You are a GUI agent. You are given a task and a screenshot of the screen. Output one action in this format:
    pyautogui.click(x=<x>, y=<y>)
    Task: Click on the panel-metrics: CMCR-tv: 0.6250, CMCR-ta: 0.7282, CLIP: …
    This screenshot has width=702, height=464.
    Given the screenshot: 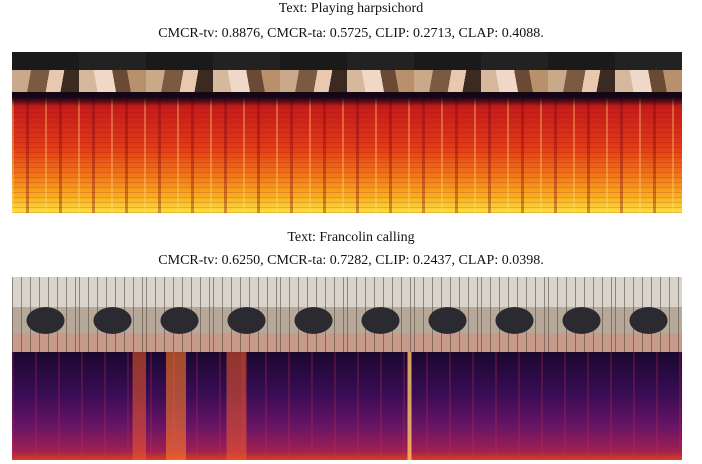 What is the action you would take?
    pyautogui.click(x=351, y=260)
    